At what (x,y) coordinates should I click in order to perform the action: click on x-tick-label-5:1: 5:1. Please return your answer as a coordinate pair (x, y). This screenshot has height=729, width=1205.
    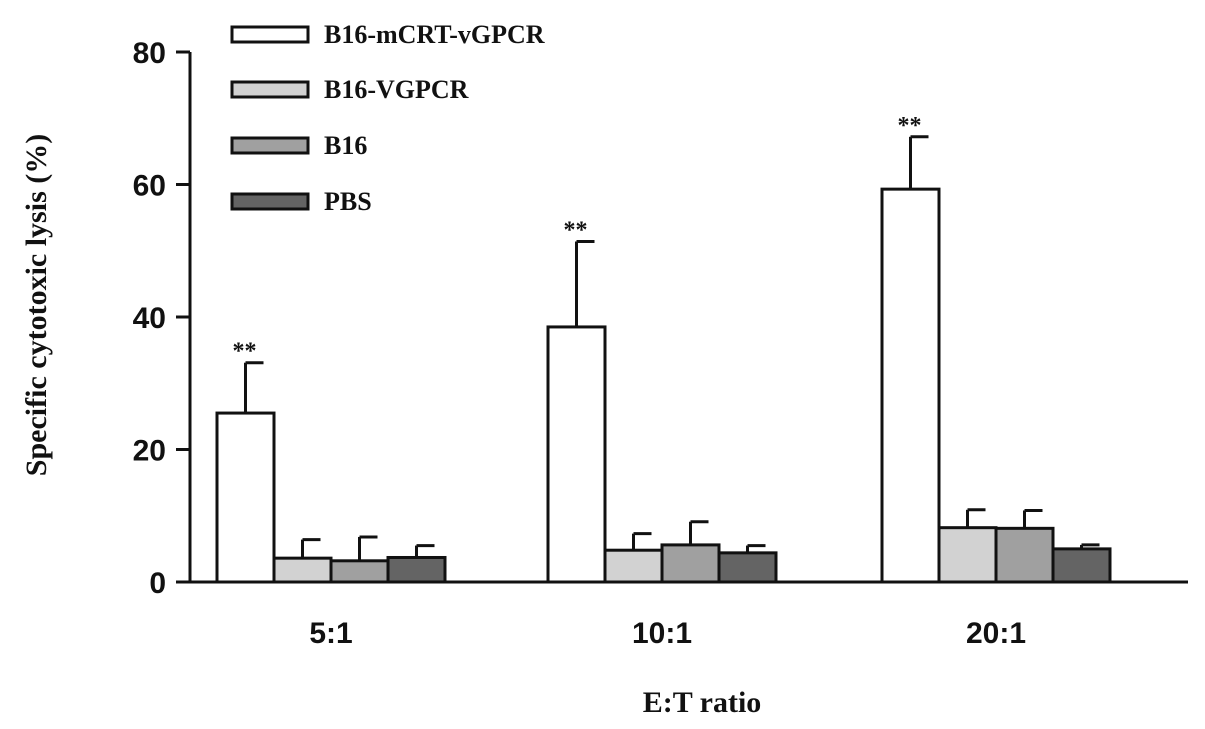
    Looking at the image, I should click on (330, 633).